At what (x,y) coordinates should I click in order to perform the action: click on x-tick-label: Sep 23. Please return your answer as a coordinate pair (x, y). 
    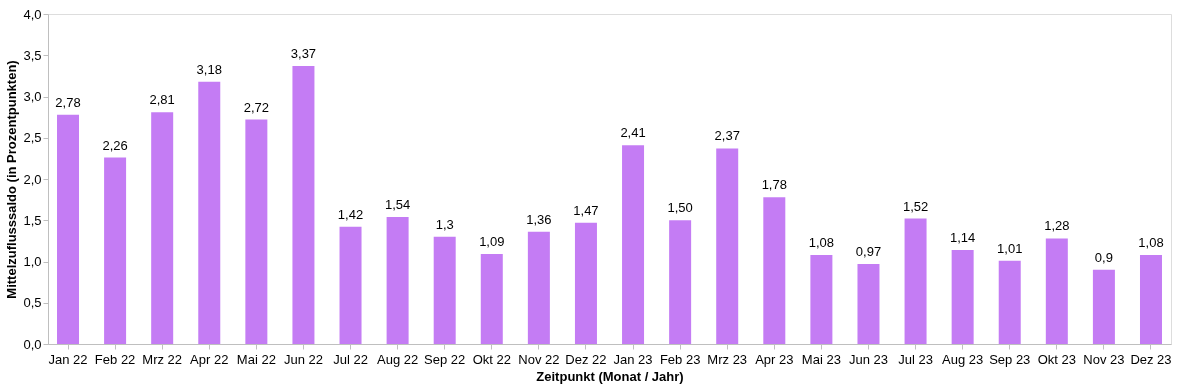
    Looking at the image, I should click on (1010, 359).